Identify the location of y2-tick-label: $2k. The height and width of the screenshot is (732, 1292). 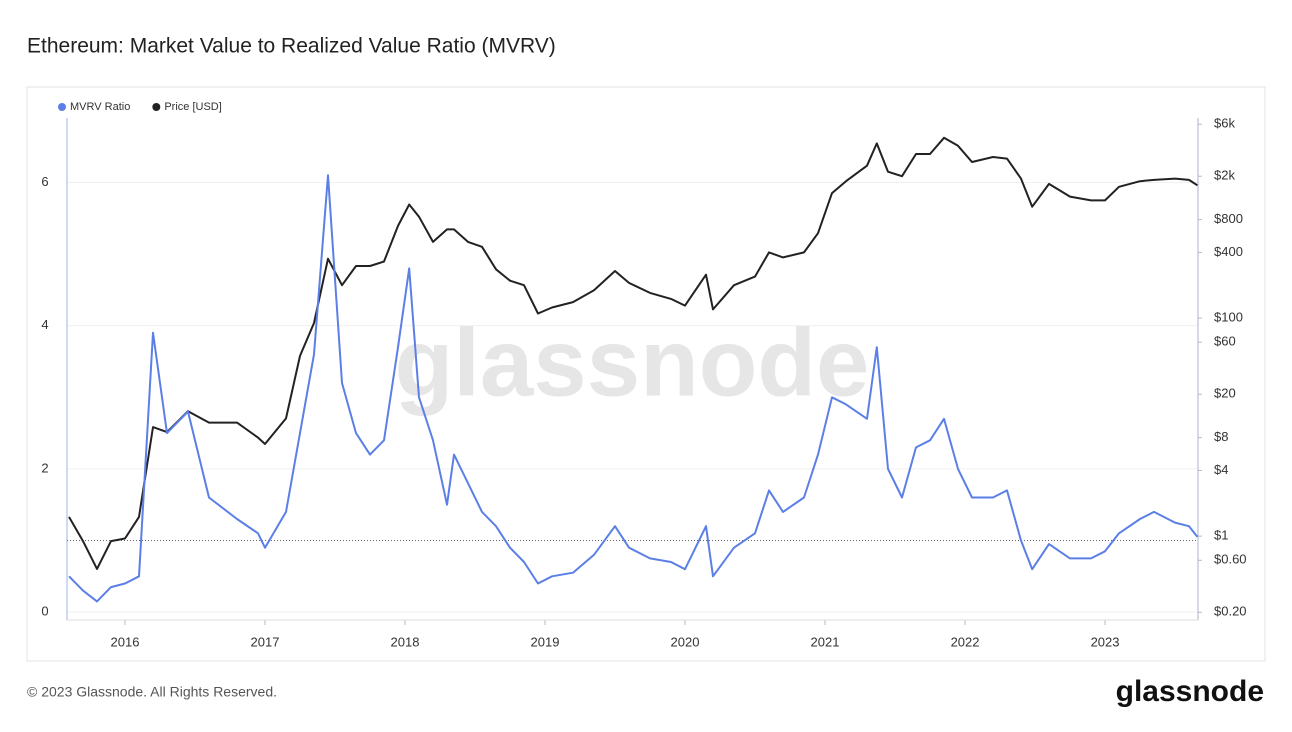
(1224, 175).